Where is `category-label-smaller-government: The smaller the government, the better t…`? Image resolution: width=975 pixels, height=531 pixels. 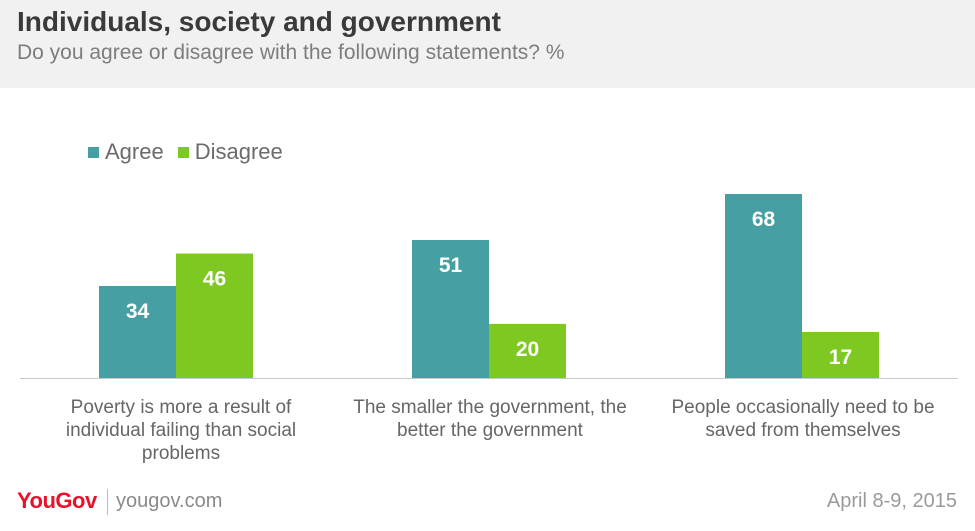
category-label-smaller-government: The smaller the government, the better t… is located at coordinates (490, 419).